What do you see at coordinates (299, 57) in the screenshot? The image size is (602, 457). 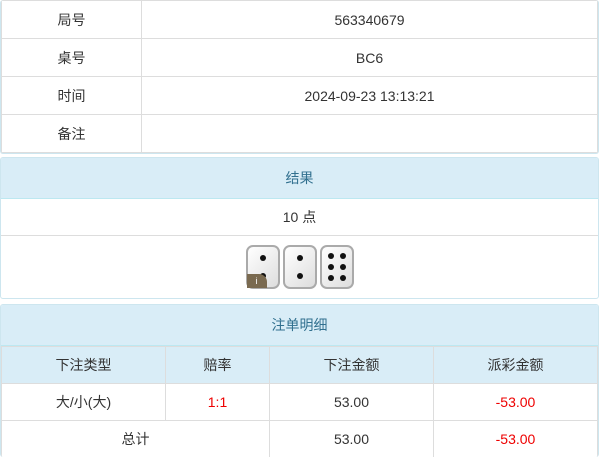 I see `info-row-table-id: 桌号 BC6` at bounding box center [299, 57].